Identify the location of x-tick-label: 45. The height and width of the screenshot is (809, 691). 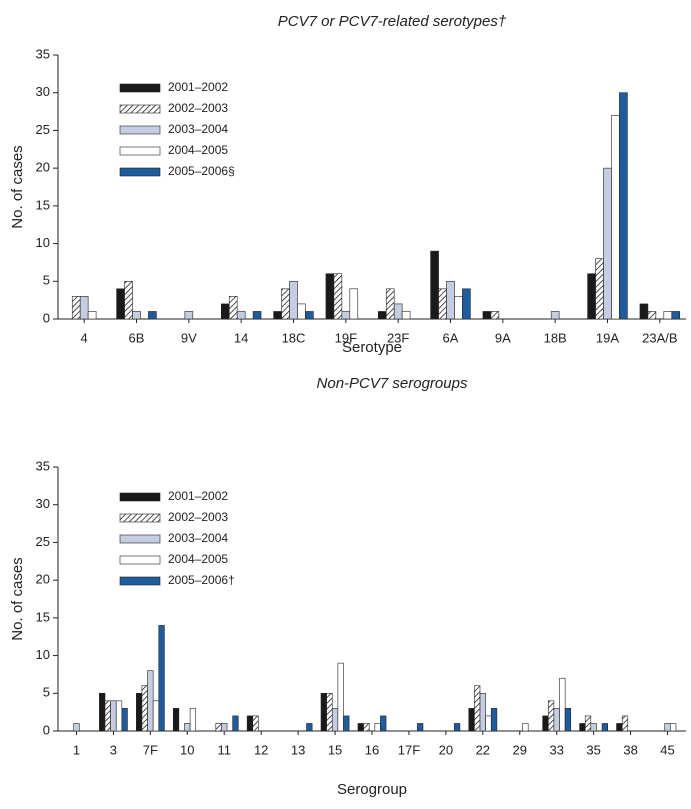
(667, 749).